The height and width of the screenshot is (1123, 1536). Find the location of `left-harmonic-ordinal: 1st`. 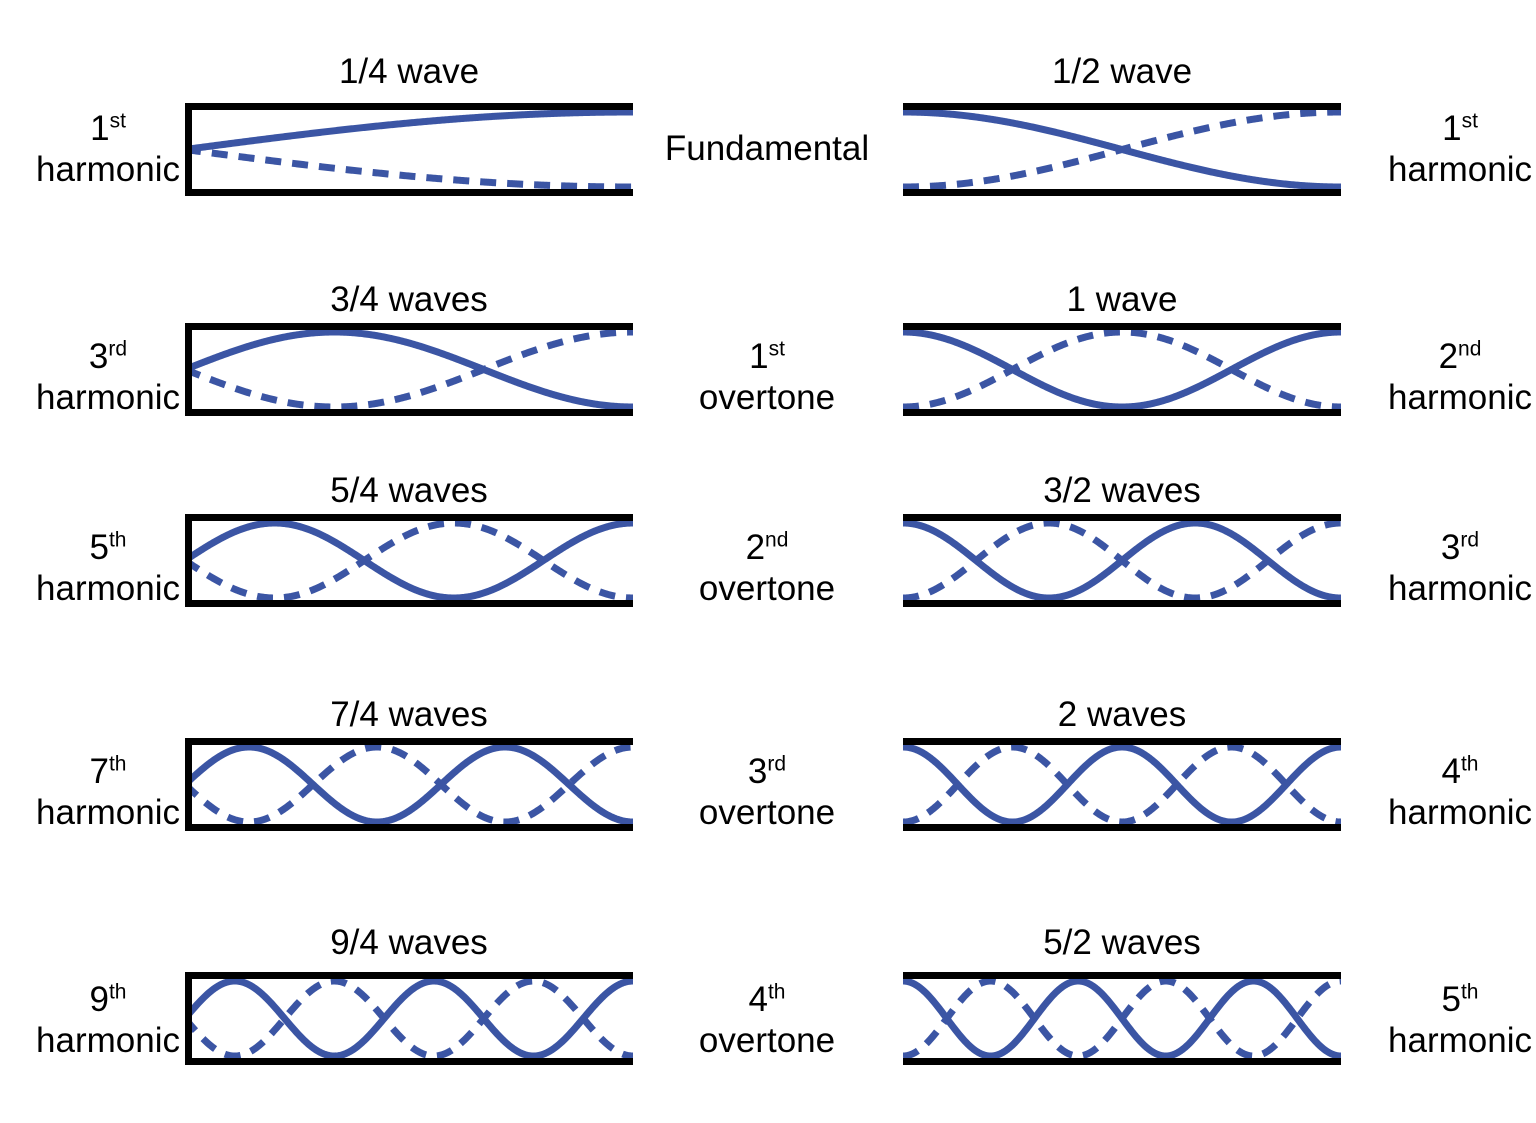

left-harmonic-ordinal: 1st is located at coordinates (108, 128).